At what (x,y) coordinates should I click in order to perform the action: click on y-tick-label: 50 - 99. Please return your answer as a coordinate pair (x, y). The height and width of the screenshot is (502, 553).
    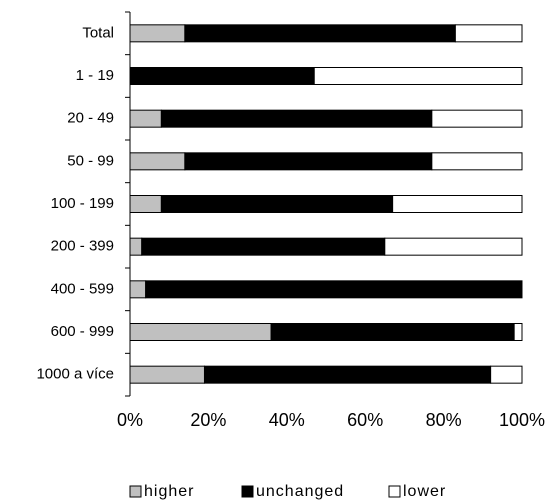
    Looking at the image, I should click on (90, 160).